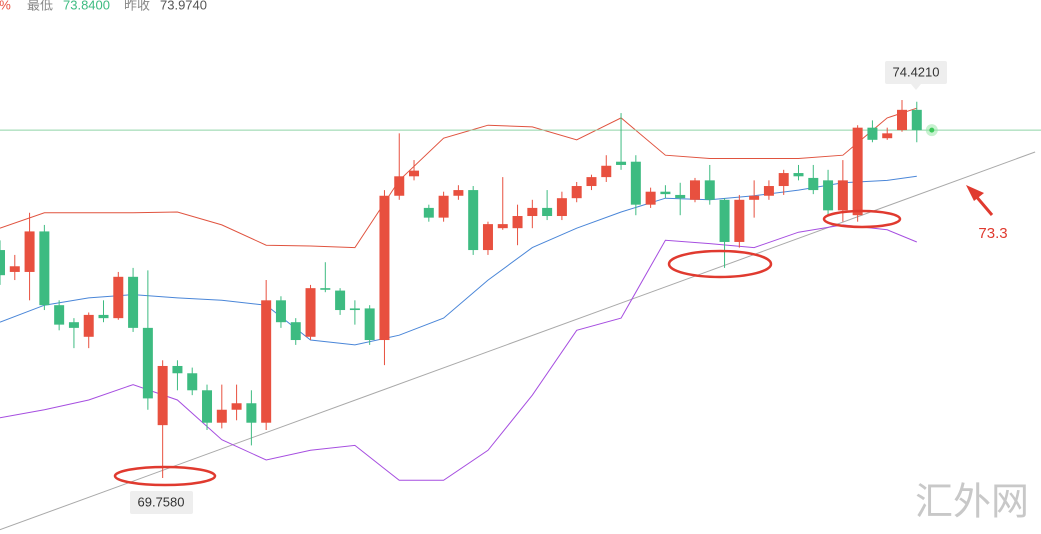  Describe the element at coordinates (972, 502) in the screenshot. I see `watermark: 汇外网` at that location.